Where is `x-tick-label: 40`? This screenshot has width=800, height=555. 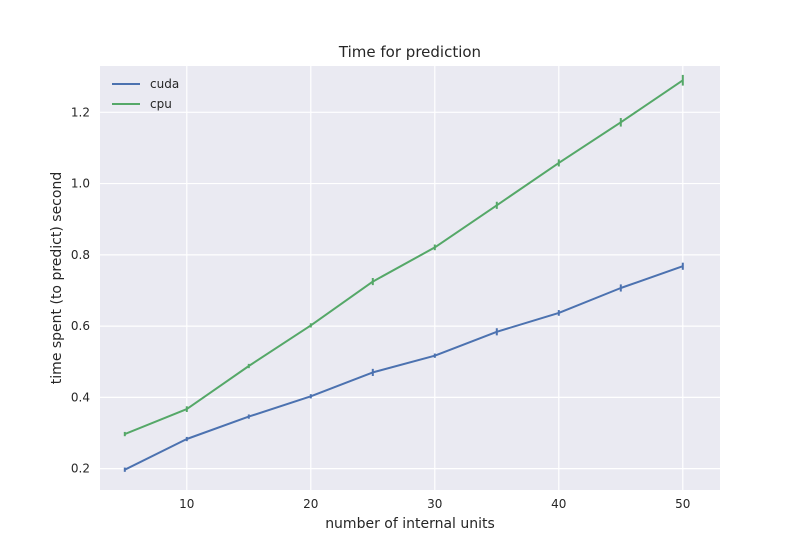
x-tick-label: 40 is located at coordinates (558, 504).